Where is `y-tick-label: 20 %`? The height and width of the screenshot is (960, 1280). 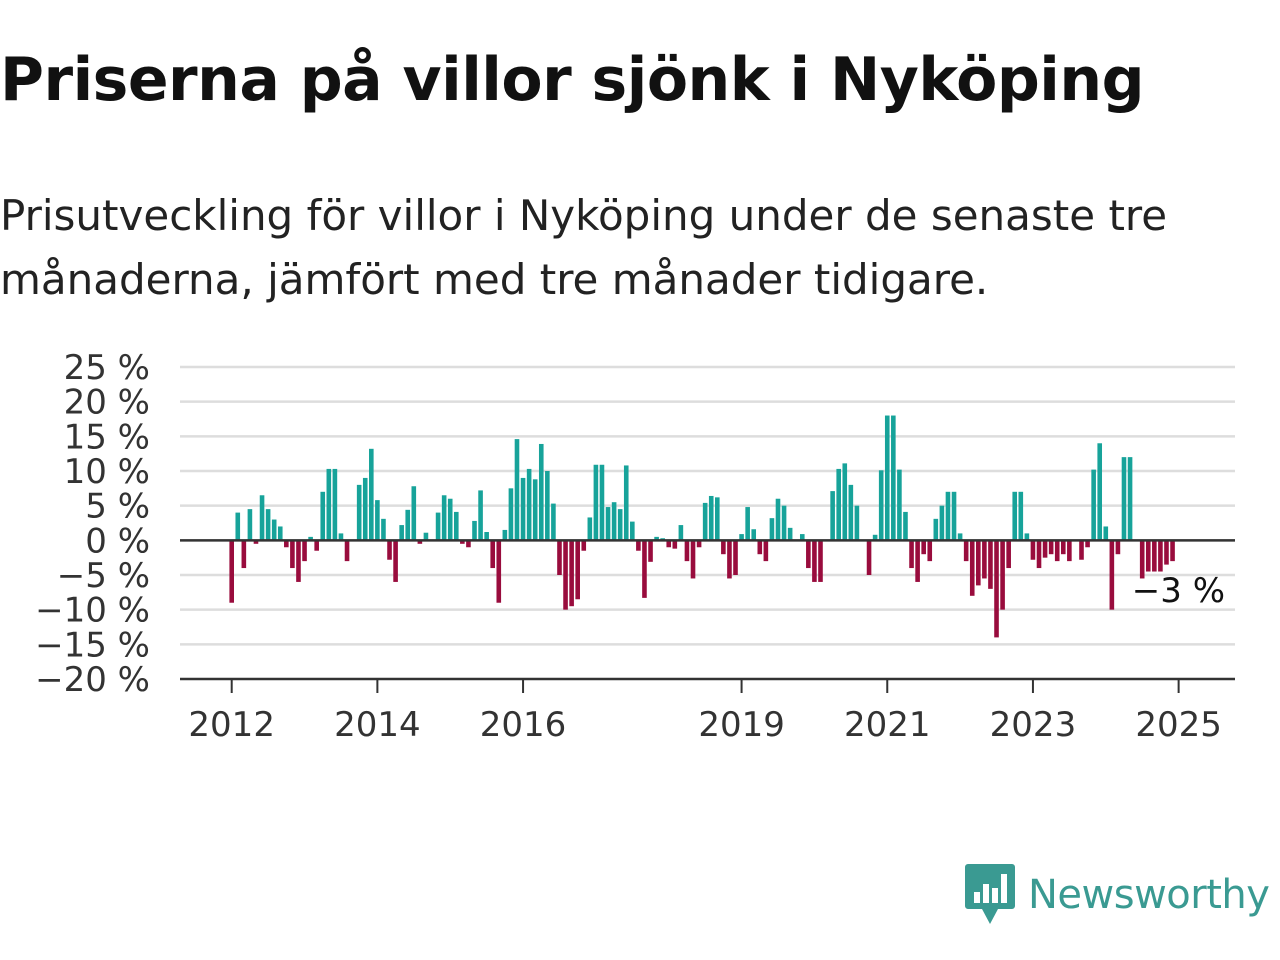
y-tick-label: 20 % is located at coordinates (107, 403).